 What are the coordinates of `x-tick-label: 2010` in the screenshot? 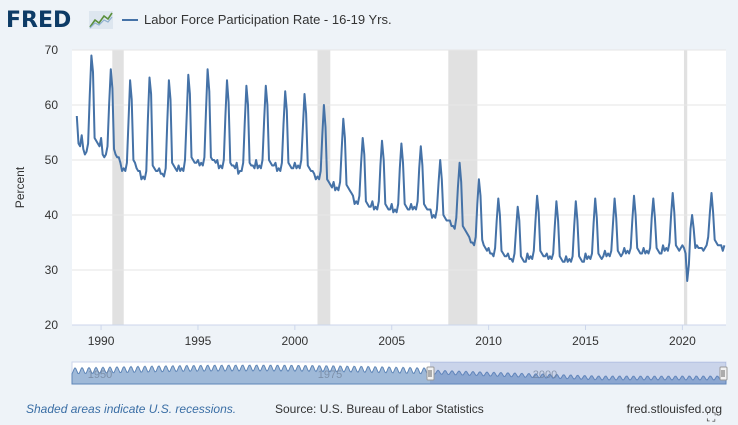 It's located at (488, 341).